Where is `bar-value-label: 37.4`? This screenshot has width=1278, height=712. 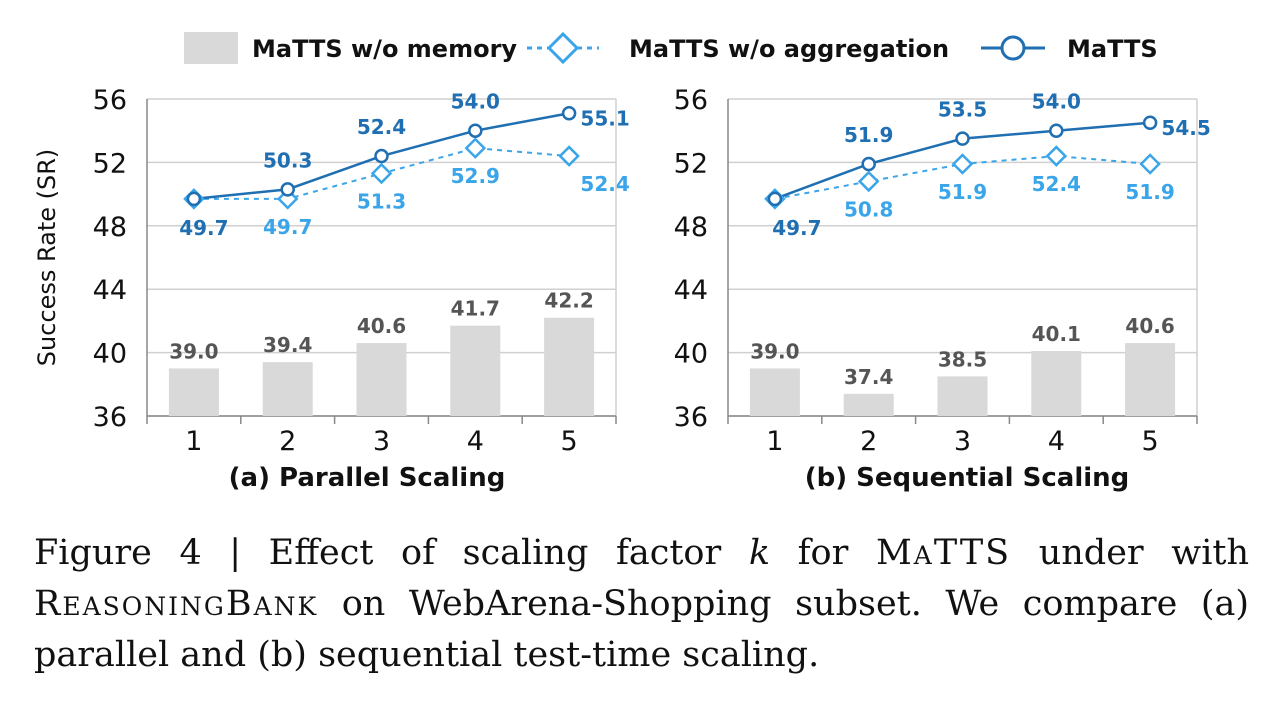 bar-value-label: 37.4 is located at coordinates (868, 377).